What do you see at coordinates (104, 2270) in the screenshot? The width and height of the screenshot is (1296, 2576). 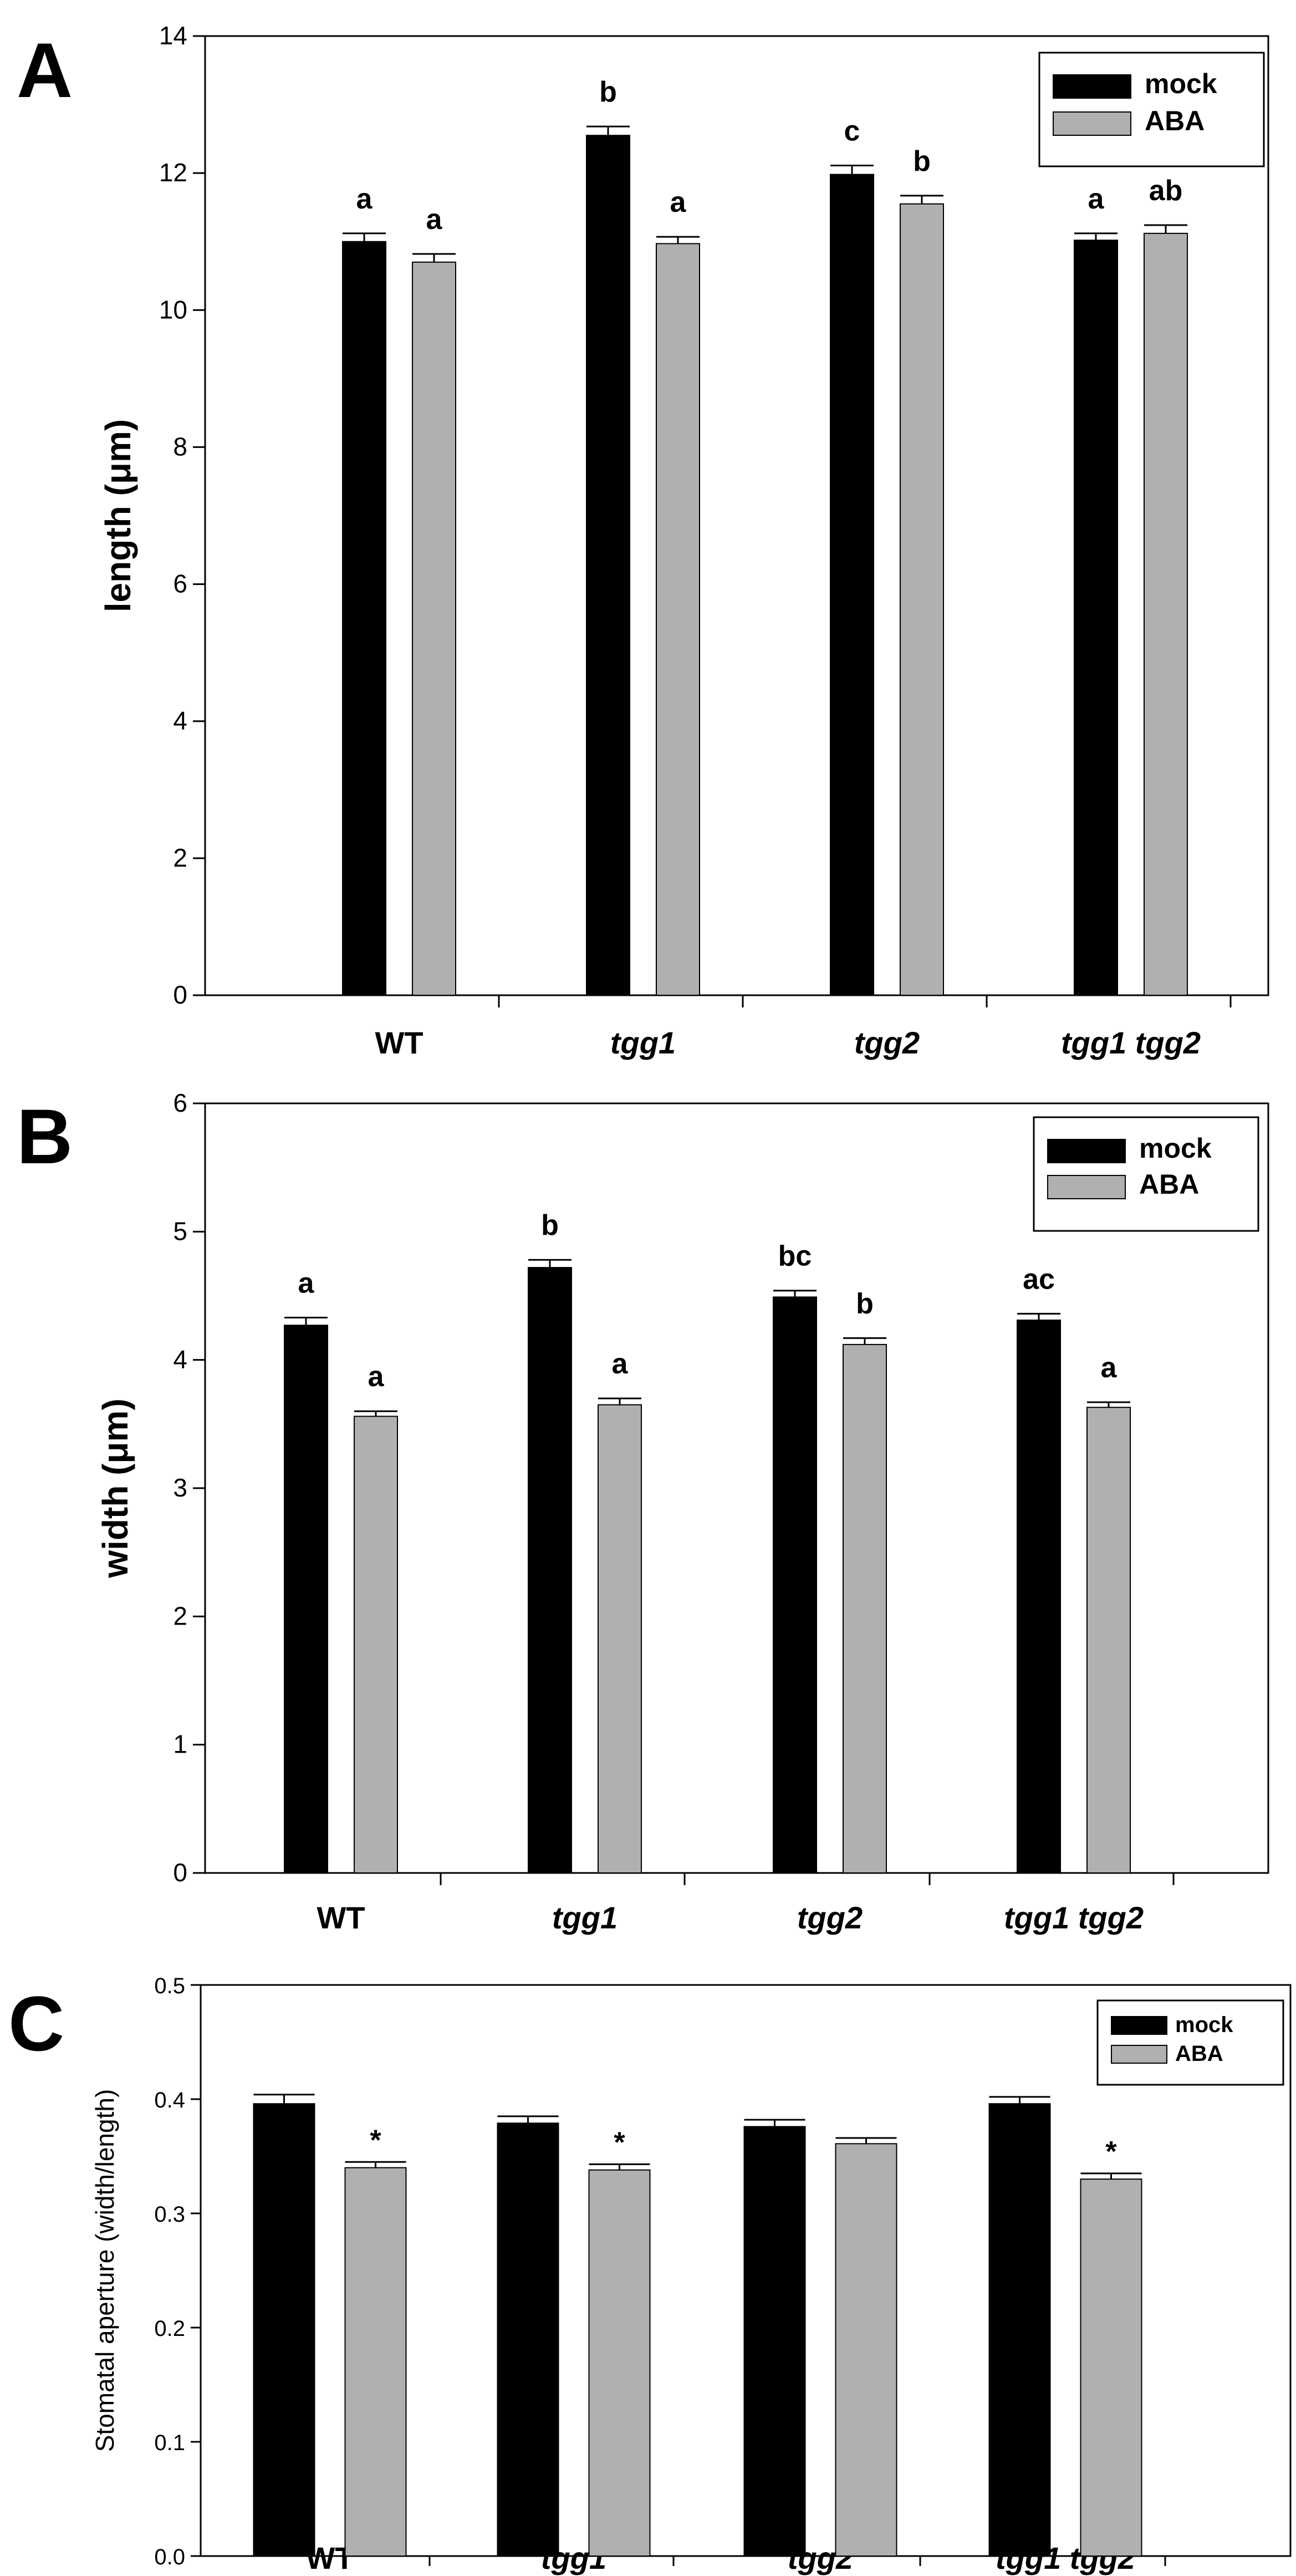 I see `y-axis-label: Stomatal aperture (width/length)` at bounding box center [104, 2270].